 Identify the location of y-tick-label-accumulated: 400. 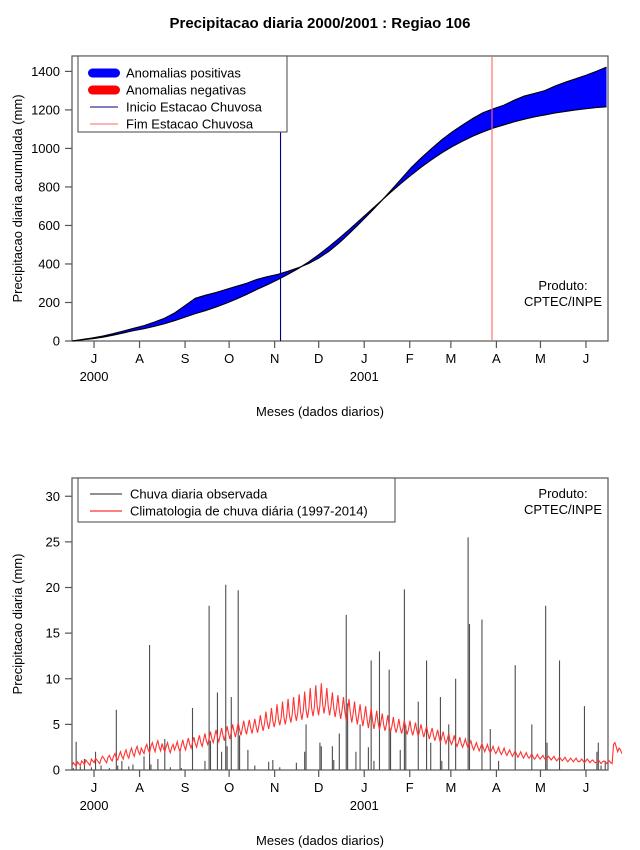
(49, 263).